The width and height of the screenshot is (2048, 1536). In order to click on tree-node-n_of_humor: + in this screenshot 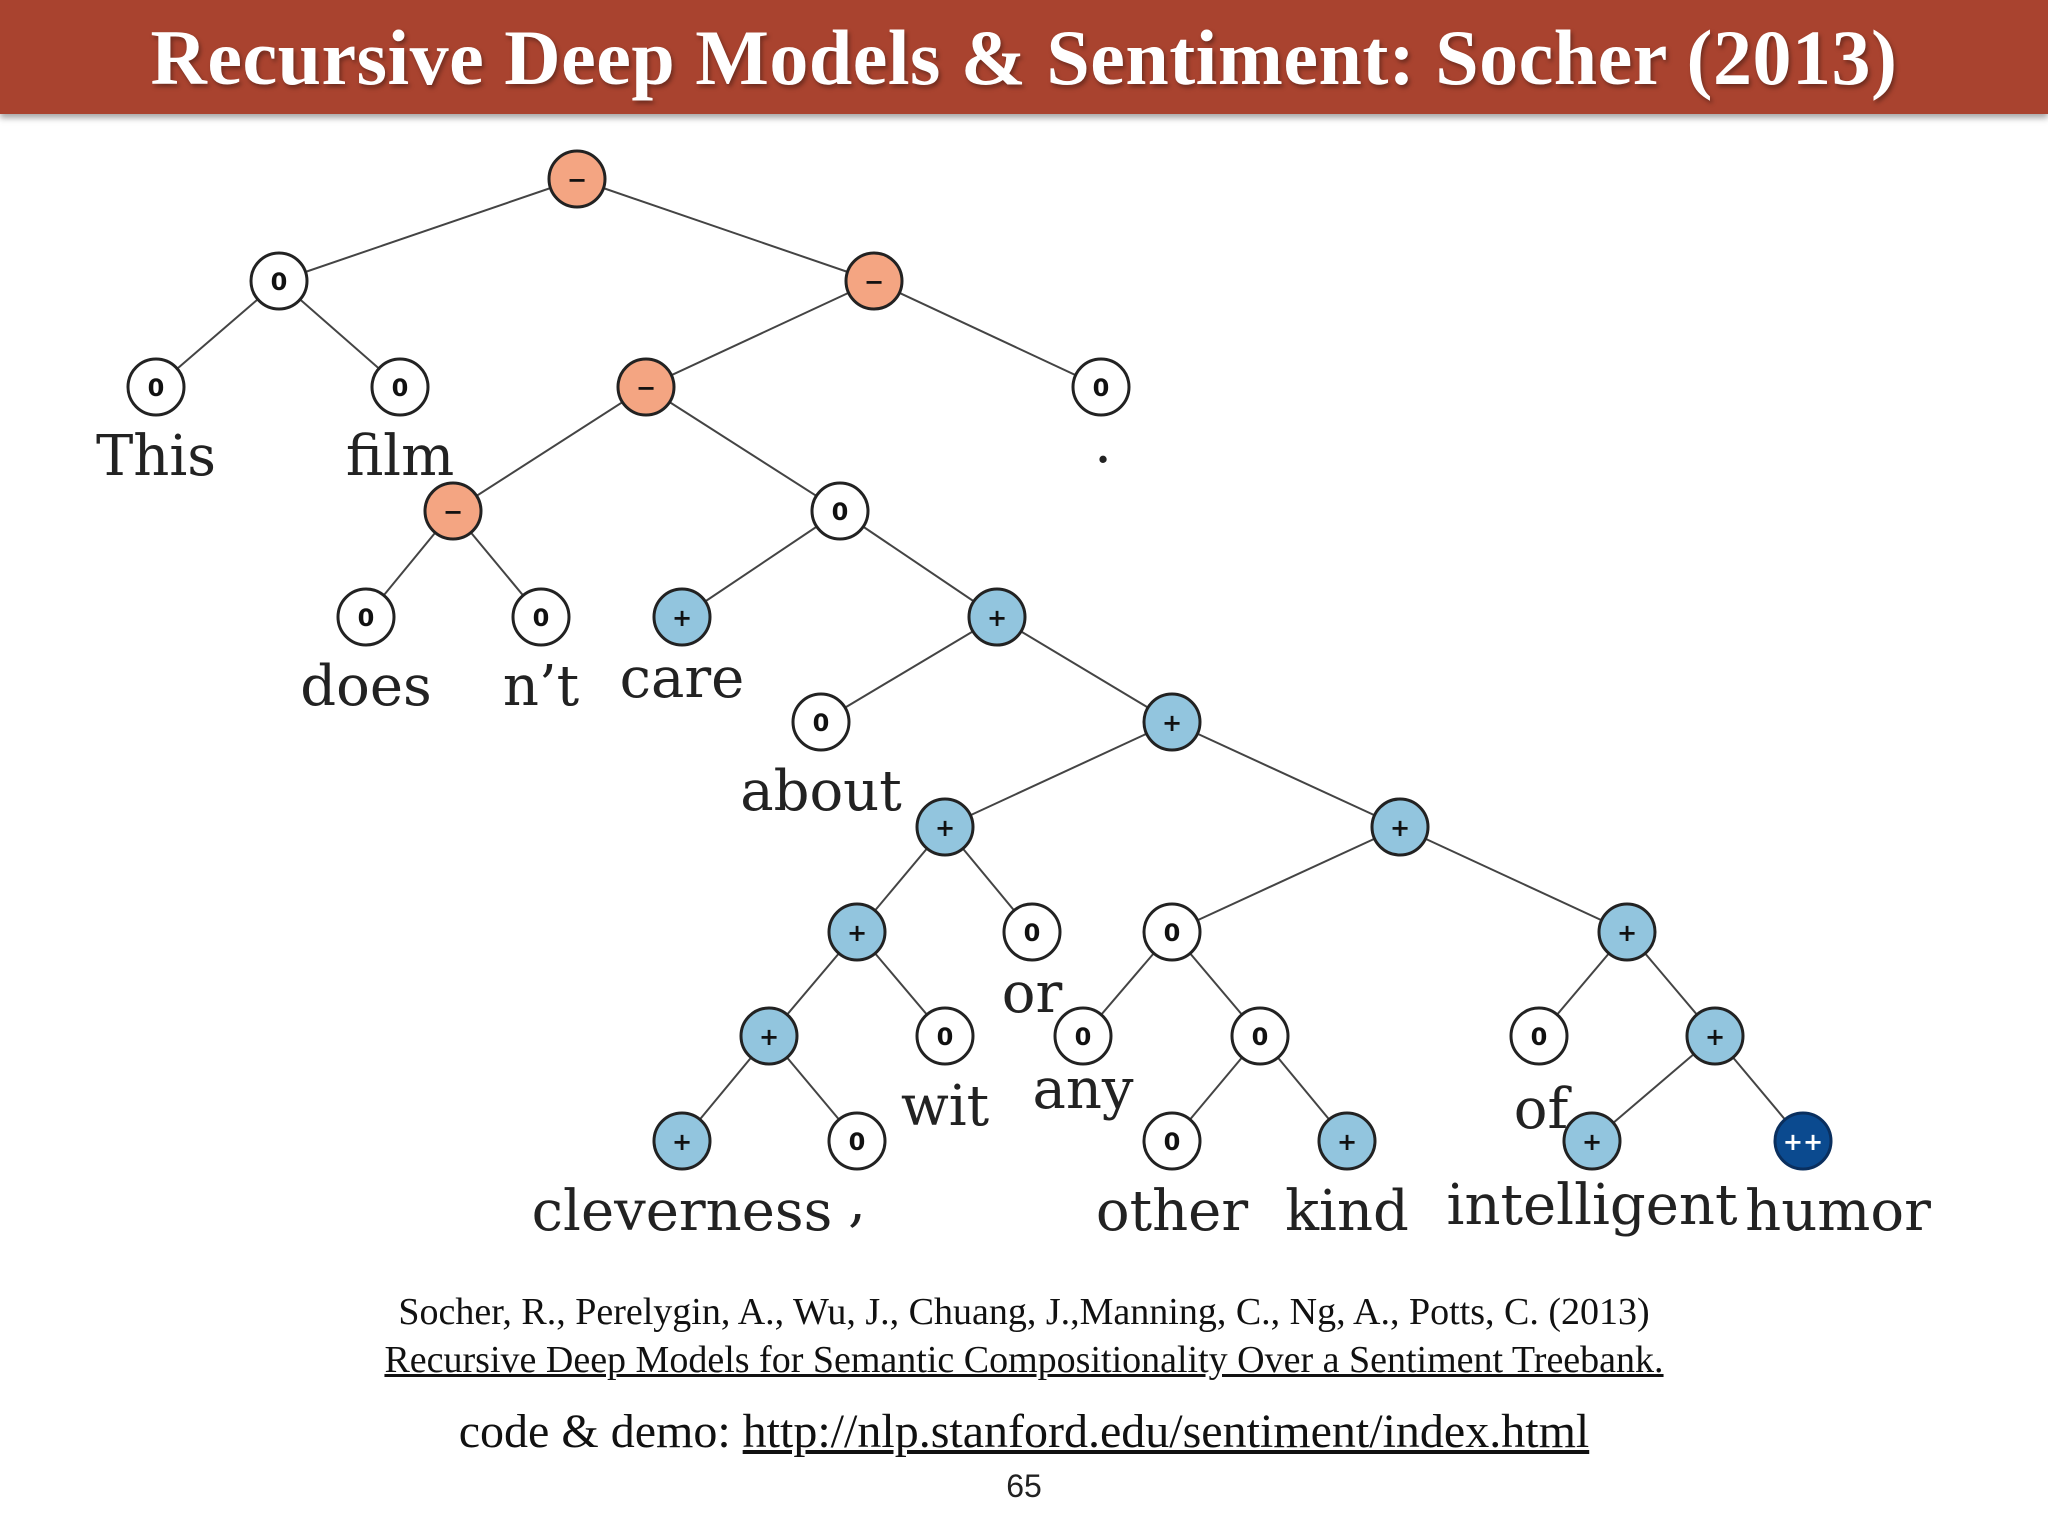, I will do `click(1627, 932)`.